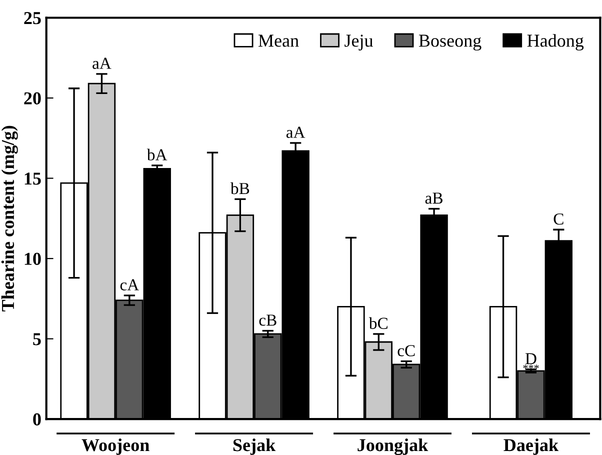 Image resolution: width=602 pixels, height=455 pixels. Describe the element at coordinates (531, 446) in the screenshot. I see `x-tick-label: Daejak` at that location.